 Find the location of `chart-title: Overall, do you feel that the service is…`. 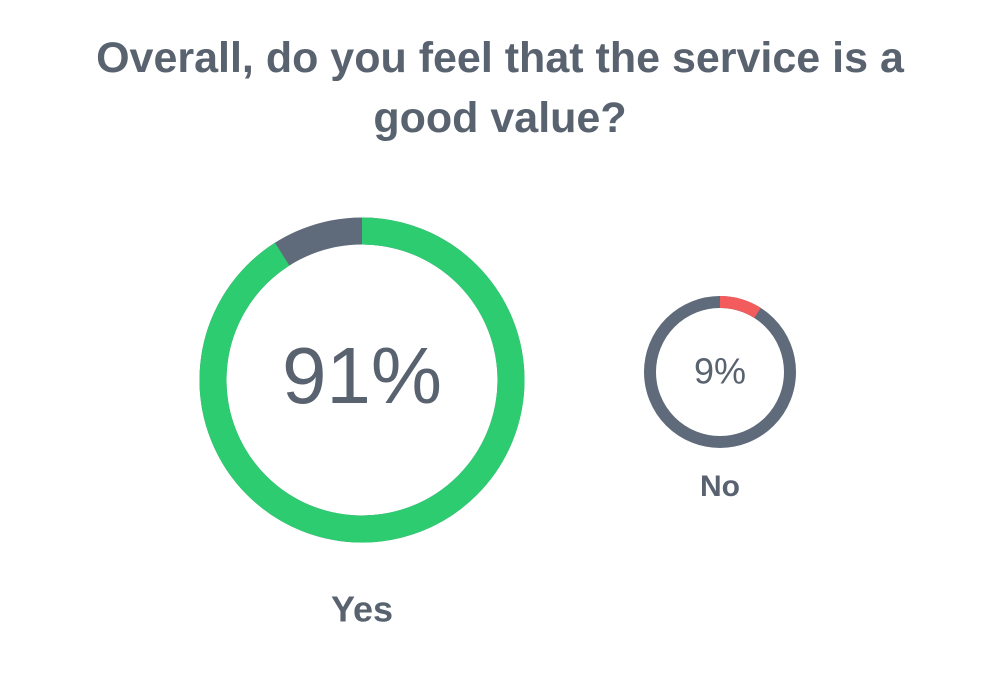

chart-title: Overall, do you feel that the service is… is located at coordinates (500, 88).